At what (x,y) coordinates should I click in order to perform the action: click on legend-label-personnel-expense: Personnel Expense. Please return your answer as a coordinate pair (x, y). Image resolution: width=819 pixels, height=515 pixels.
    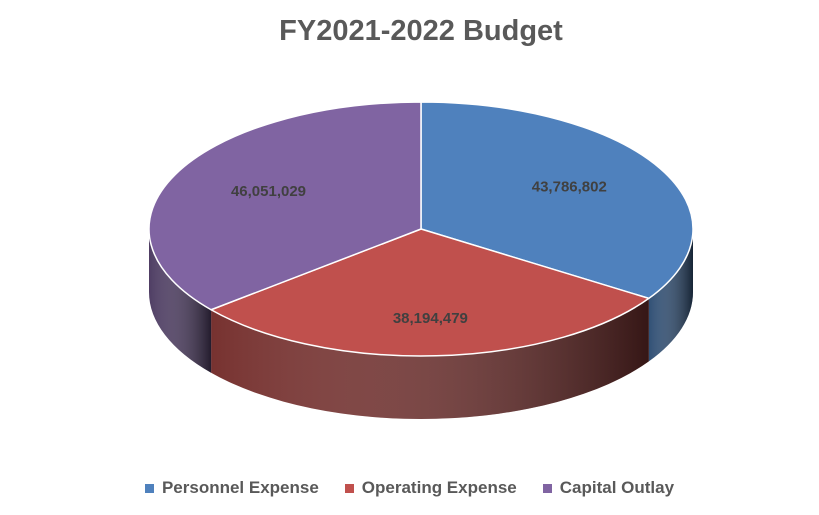
    Looking at the image, I should click on (240, 487).